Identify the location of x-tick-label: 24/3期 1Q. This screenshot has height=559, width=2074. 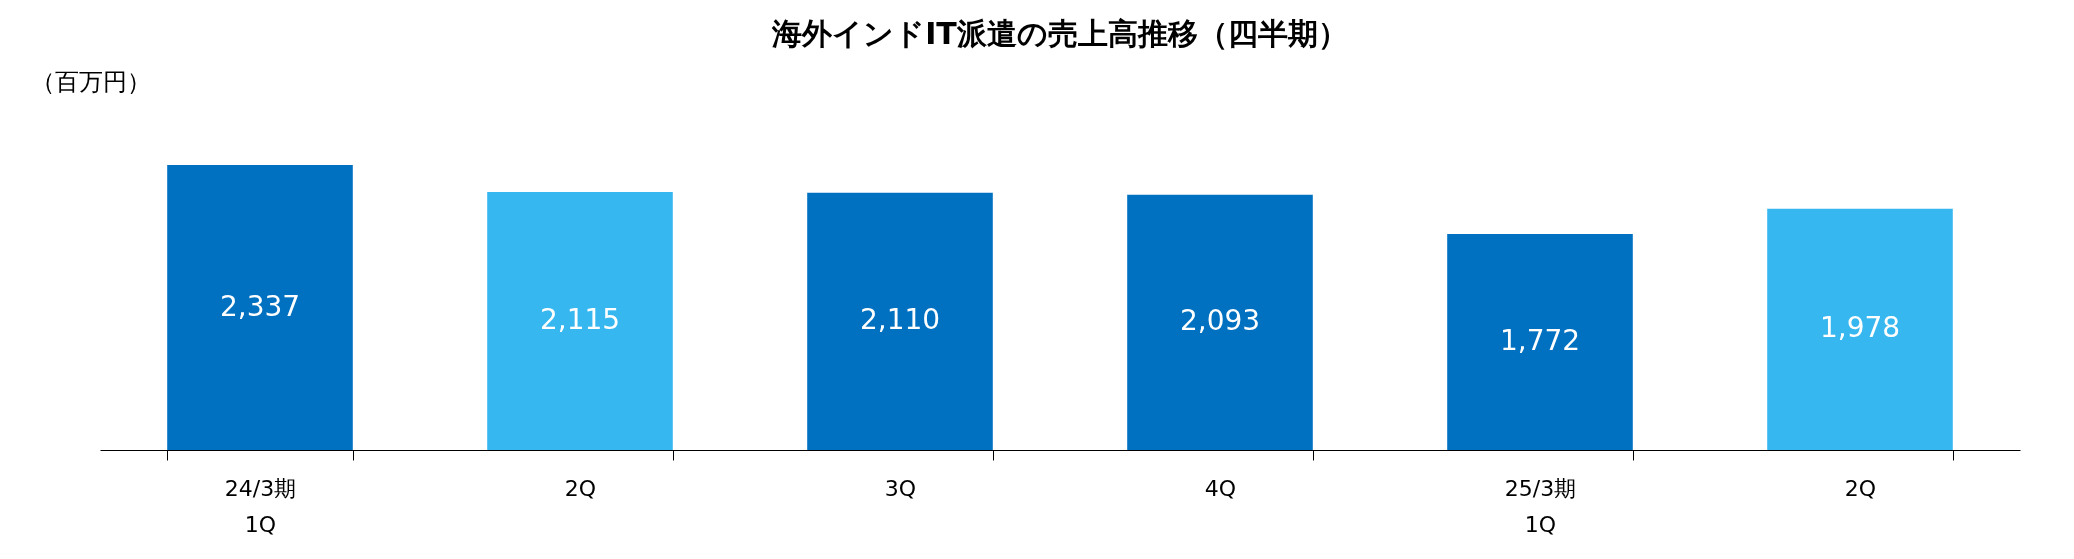
(260, 506).